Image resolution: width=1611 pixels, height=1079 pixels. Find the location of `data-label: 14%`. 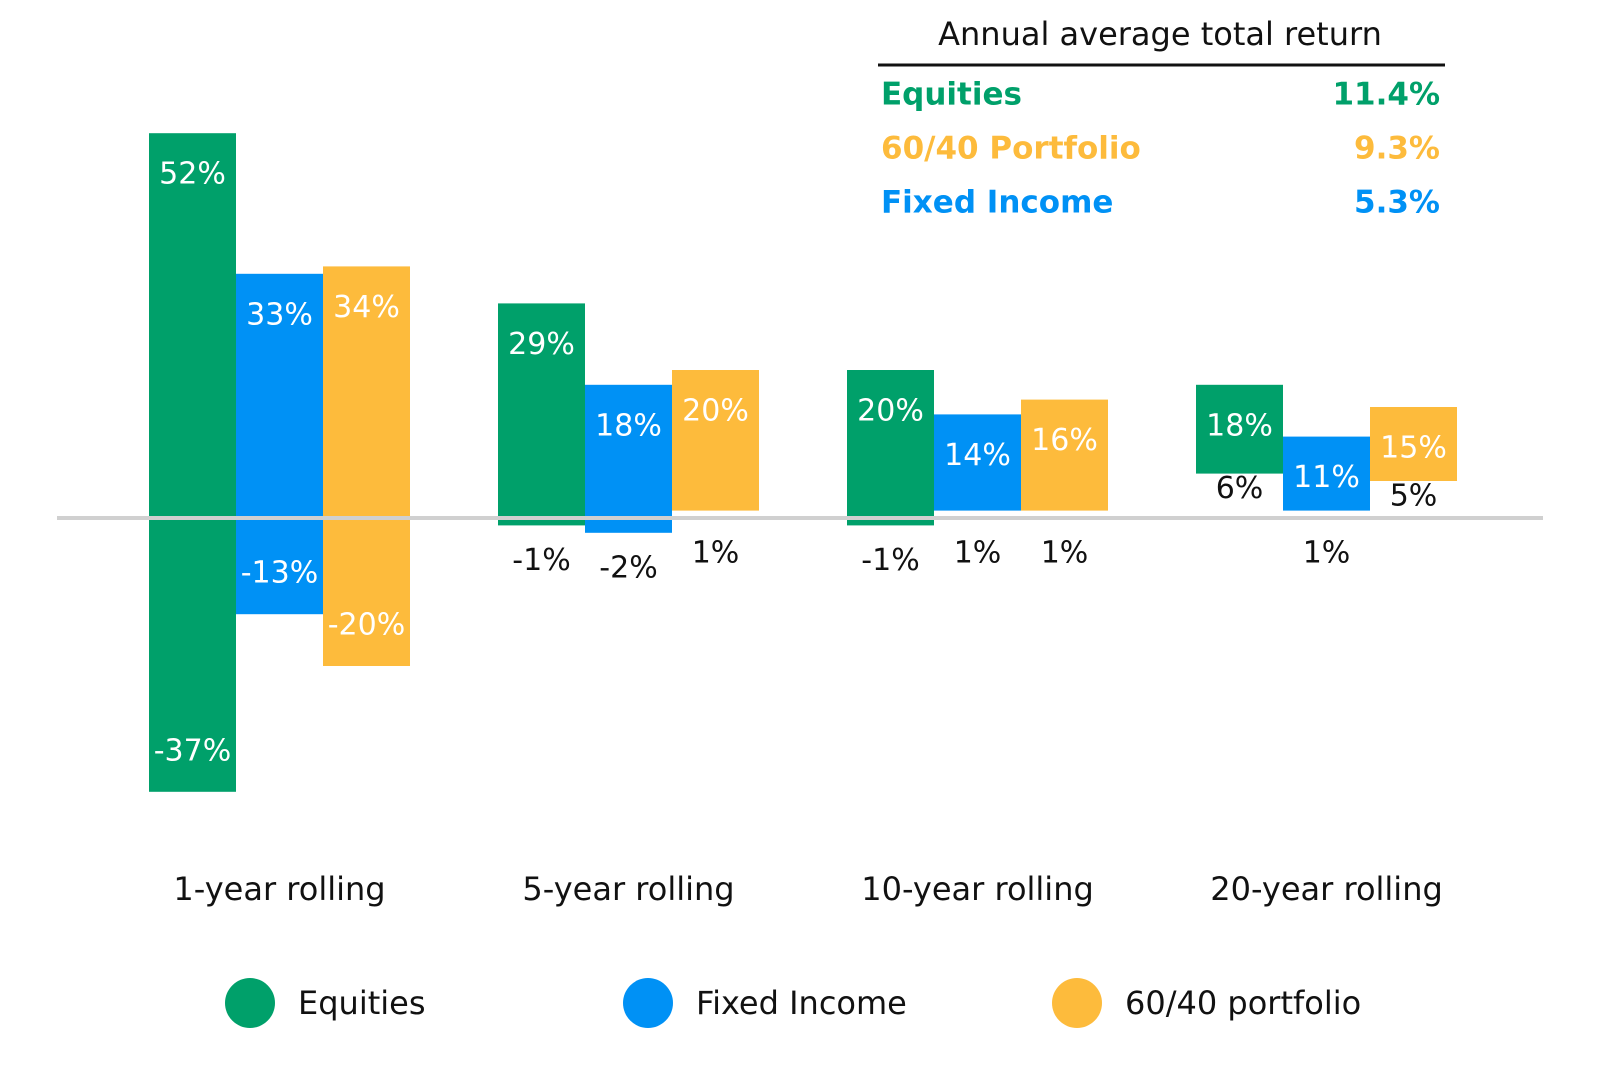

data-label: 14% is located at coordinates (977, 455).